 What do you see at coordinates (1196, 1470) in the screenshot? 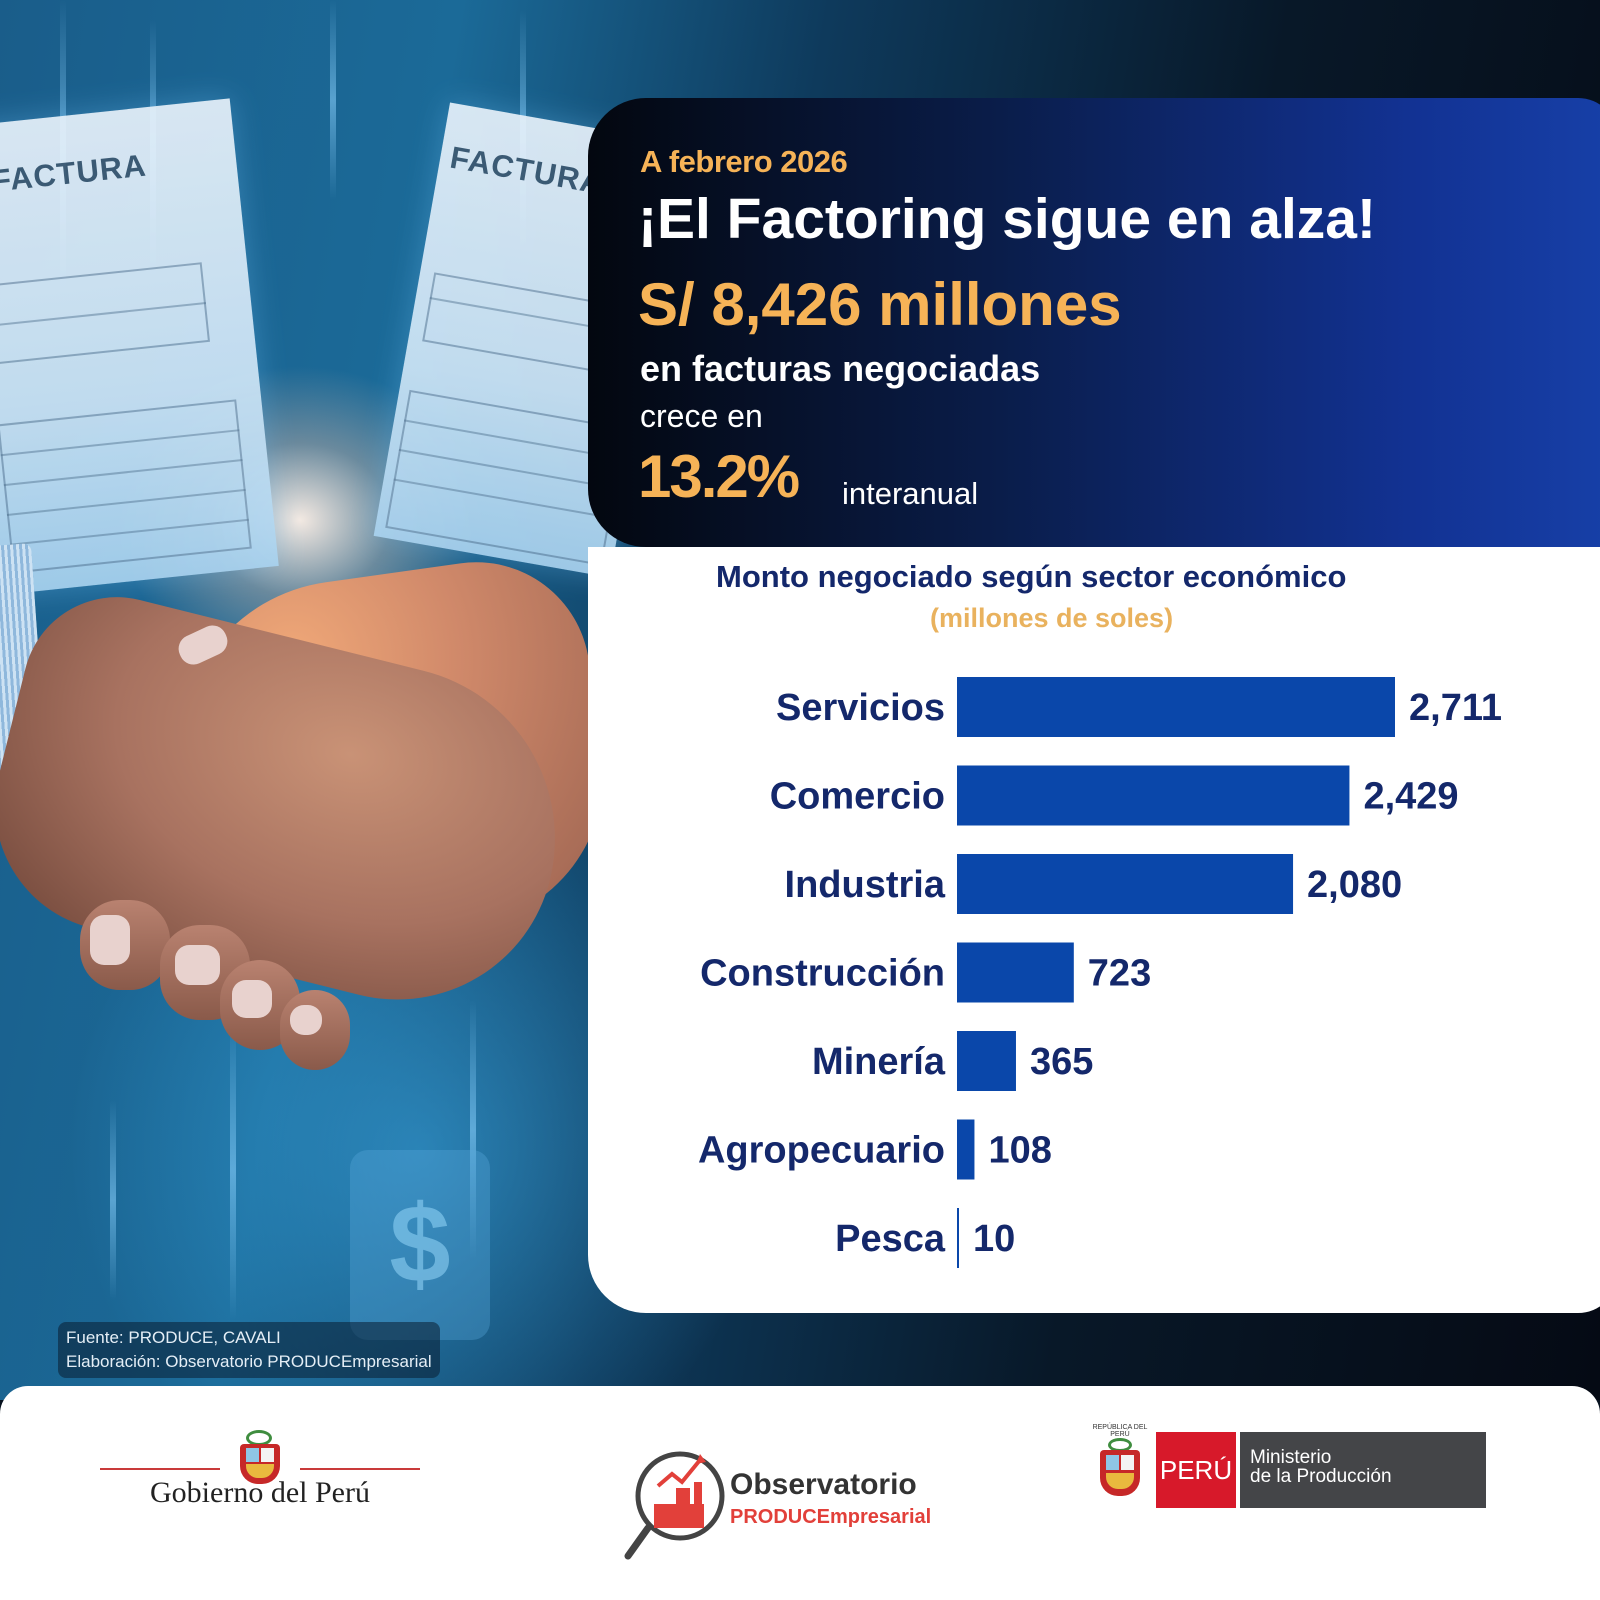
I see `peru-label: PERÚ` at bounding box center [1196, 1470].